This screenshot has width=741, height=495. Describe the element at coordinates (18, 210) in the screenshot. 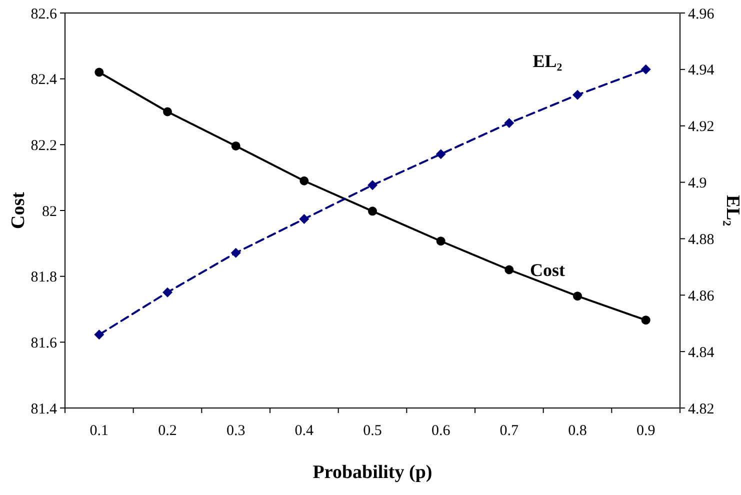

I see `y-axis-title: Cost` at that location.